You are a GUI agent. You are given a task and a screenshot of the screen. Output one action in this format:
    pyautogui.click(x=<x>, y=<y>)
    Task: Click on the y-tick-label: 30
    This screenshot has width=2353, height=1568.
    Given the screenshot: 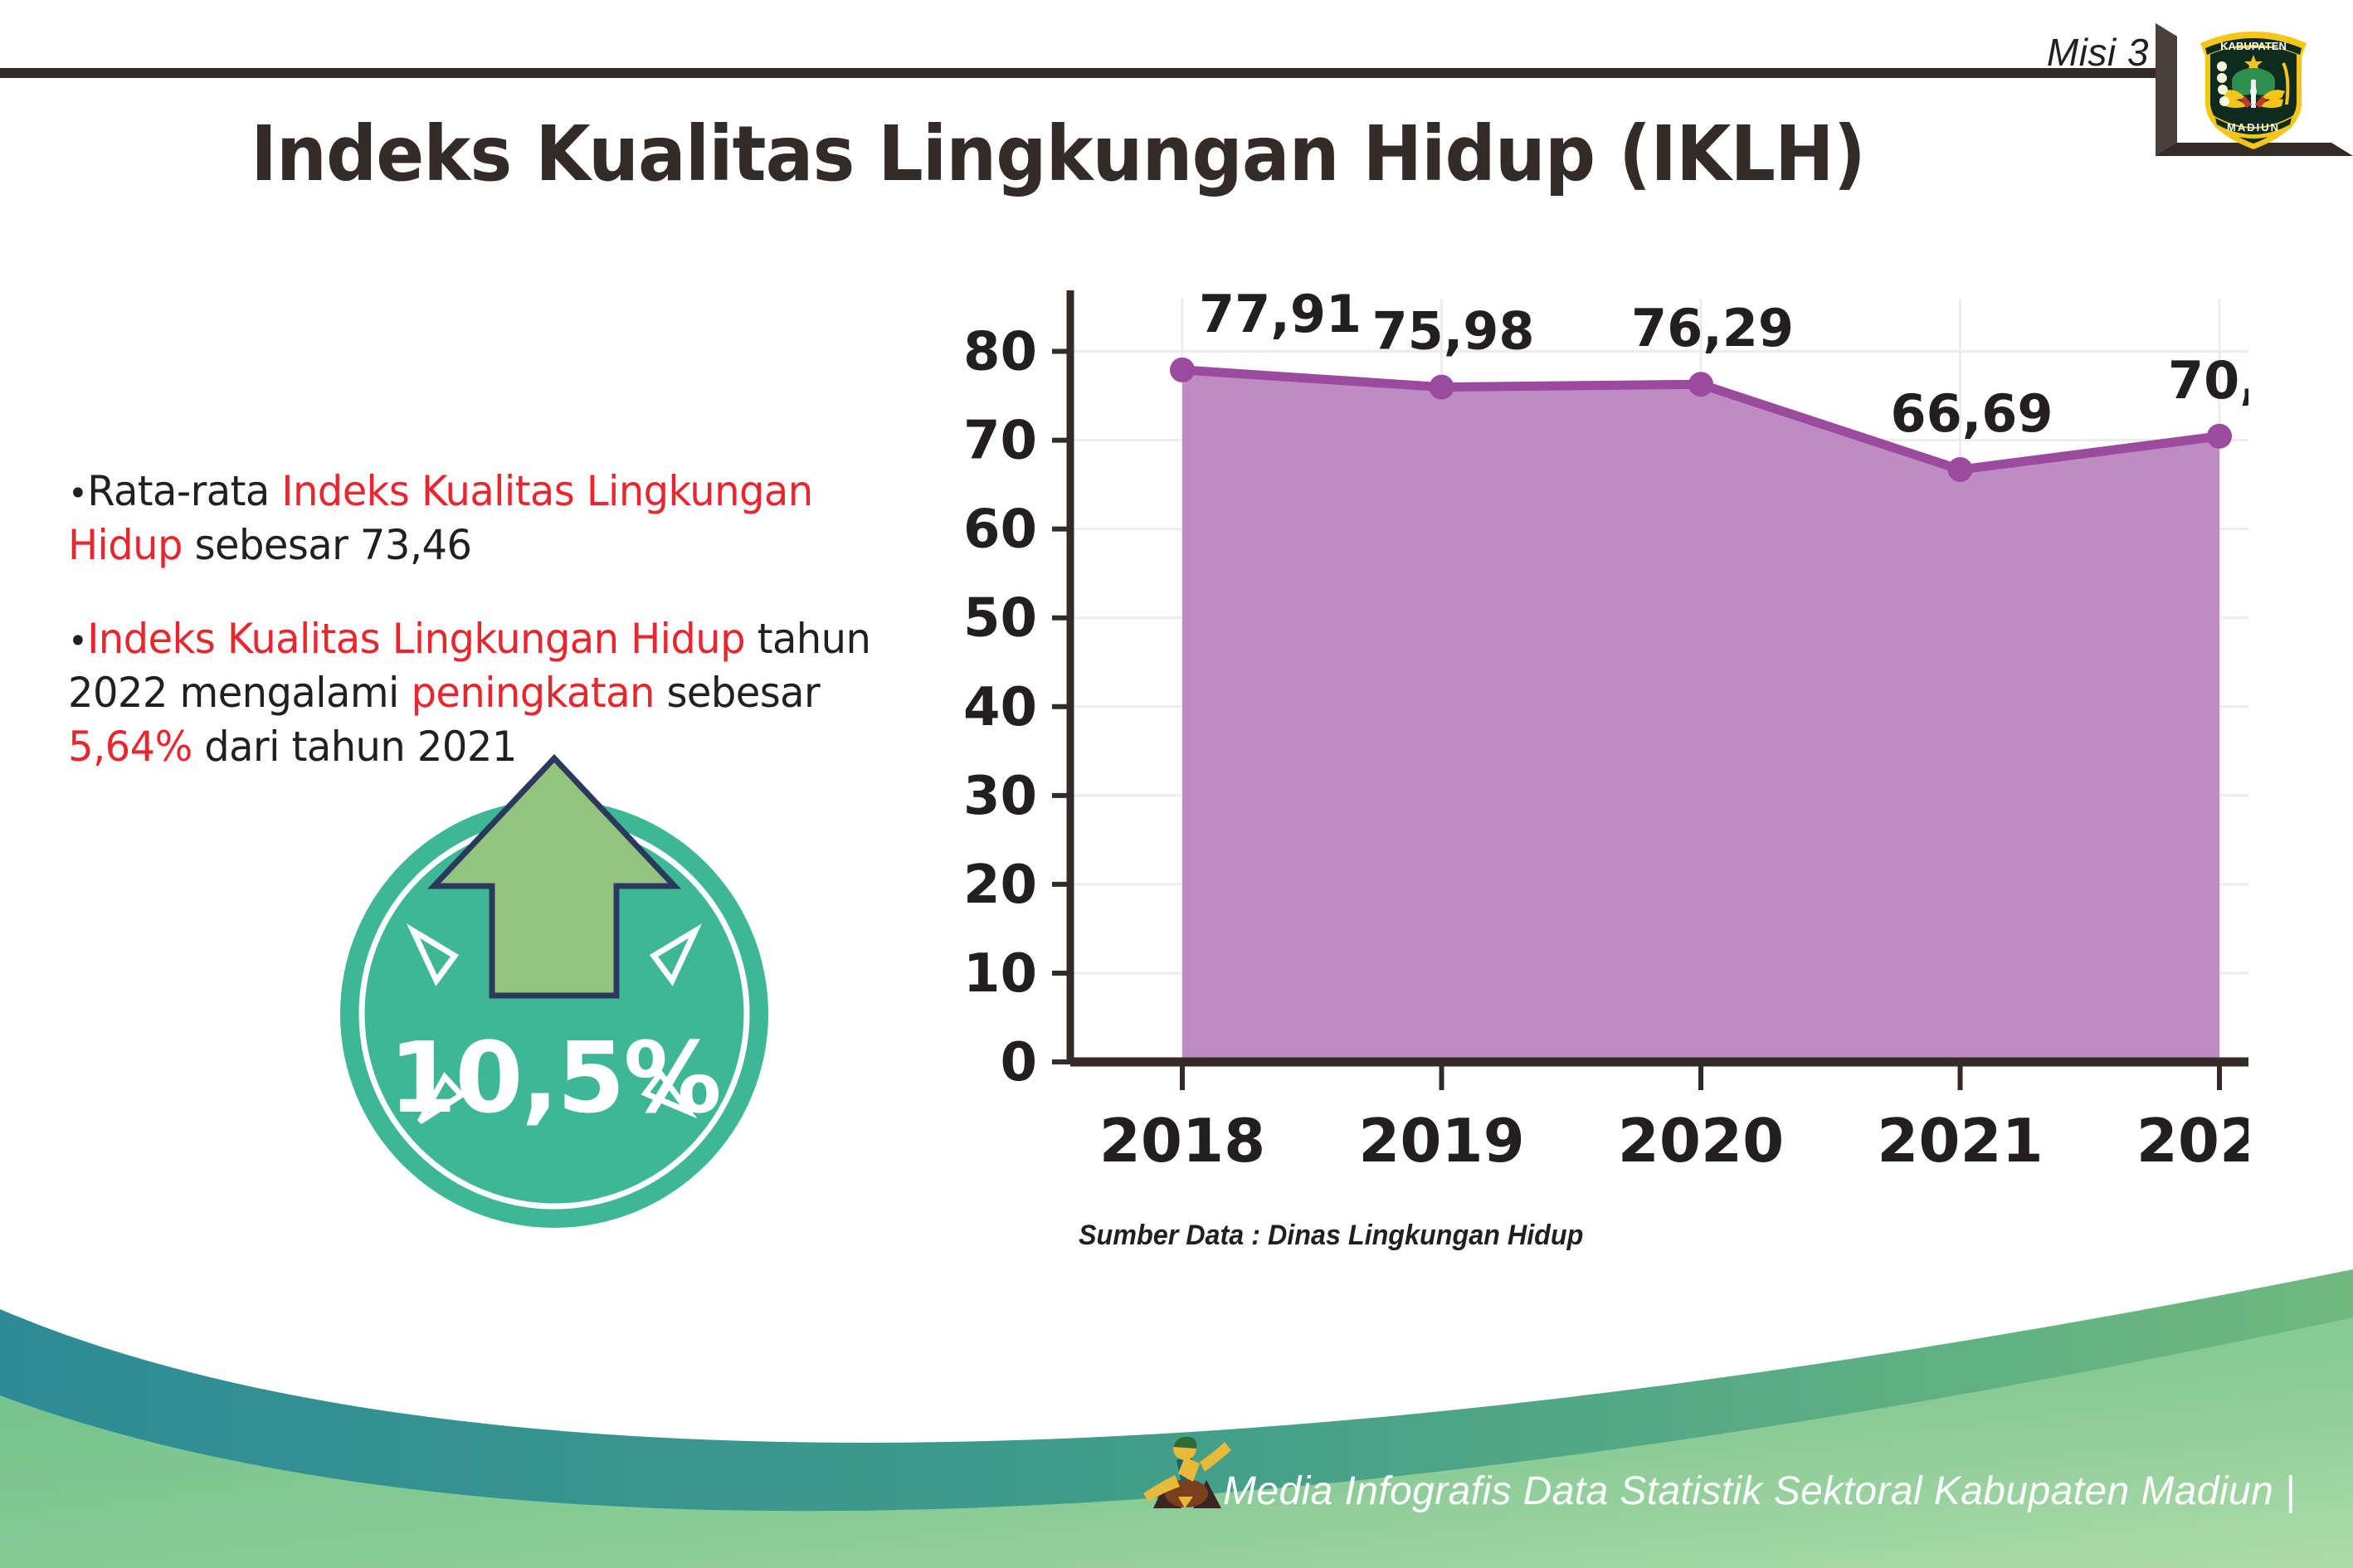 What is the action you would take?
    pyautogui.click(x=1000, y=796)
    